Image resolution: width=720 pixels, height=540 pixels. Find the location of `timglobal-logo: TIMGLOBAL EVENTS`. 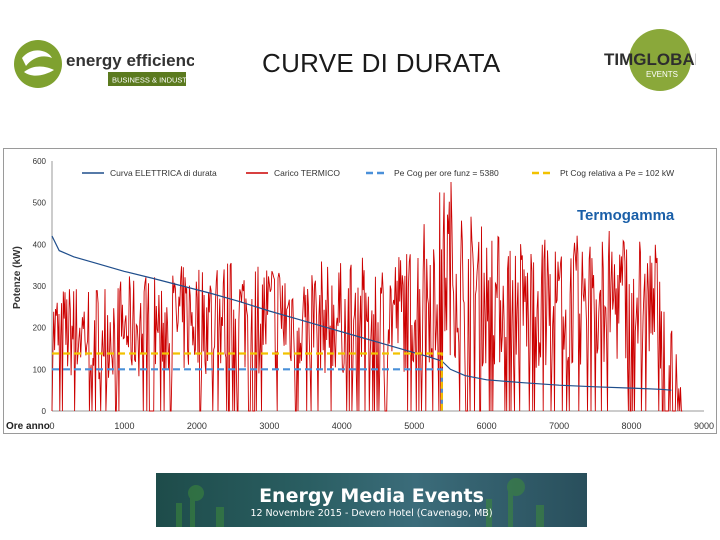

timglobal-logo: TIMGLOBAL EVENTS is located at coordinates (650, 60).